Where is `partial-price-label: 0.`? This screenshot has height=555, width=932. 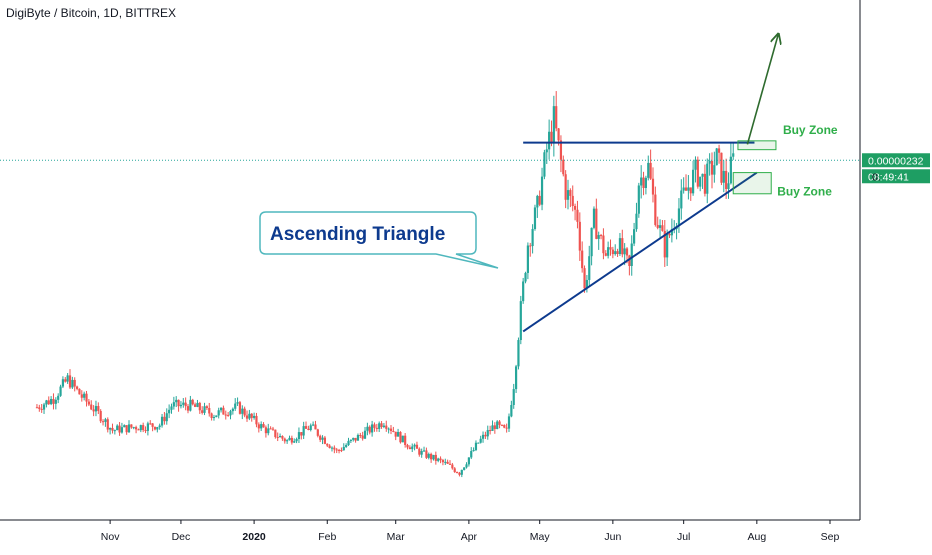
partial-price-label: 0. is located at coordinates (876, 177).